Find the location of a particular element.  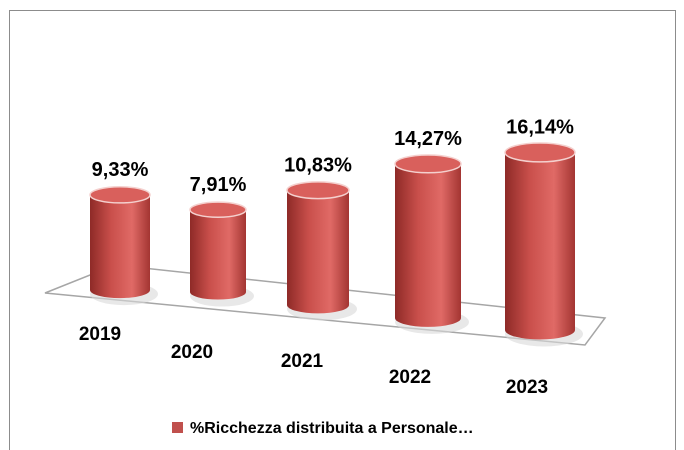

x-tick-label: 2022 is located at coordinates (410, 377).